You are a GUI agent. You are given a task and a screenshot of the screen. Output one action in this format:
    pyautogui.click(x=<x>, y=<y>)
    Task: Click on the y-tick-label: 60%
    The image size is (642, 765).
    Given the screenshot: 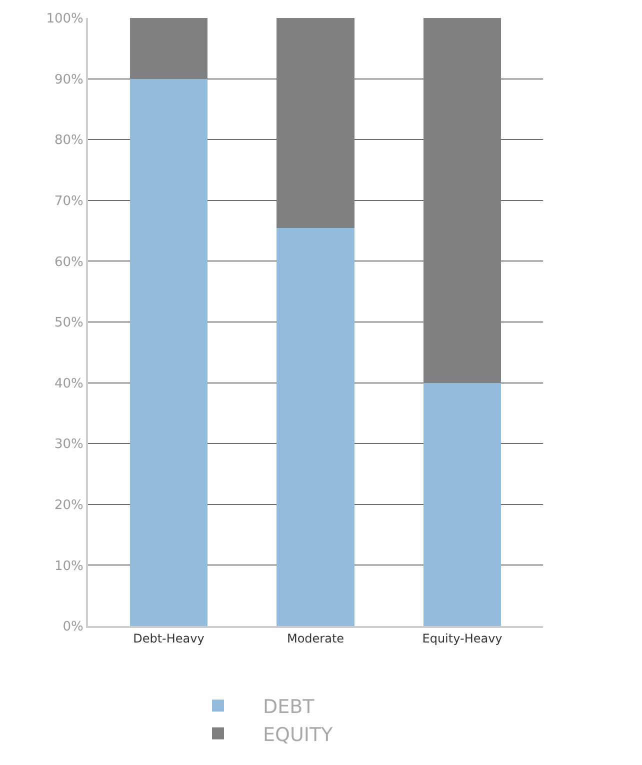 What is the action you would take?
    pyautogui.click(x=69, y=262)
    